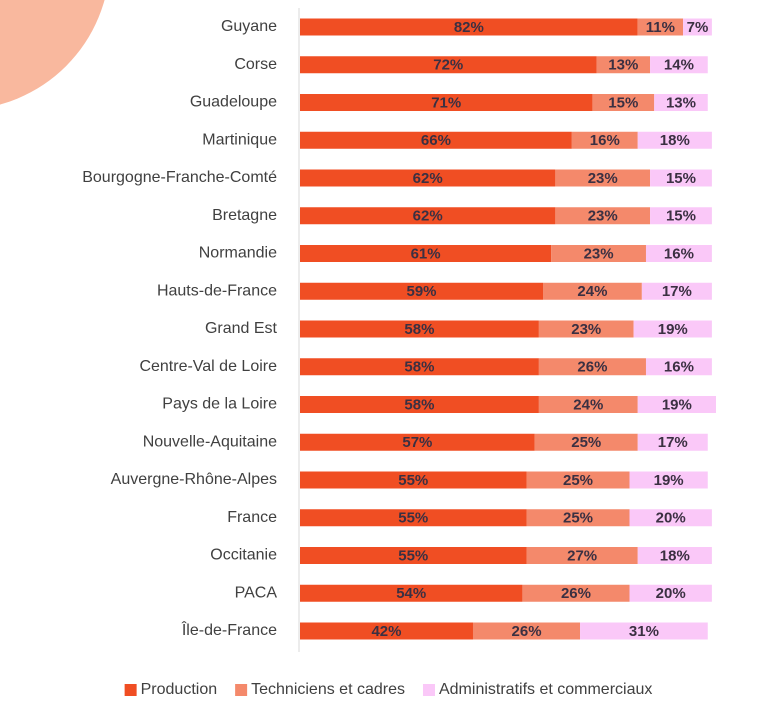 Image resolution: width=777 pixels, height=711 pixels. What do you see at coordinates (545, 689) in the screenshot?
I see `legend-label: Administratifs et commerciaux` at bounding box center [545, 689].